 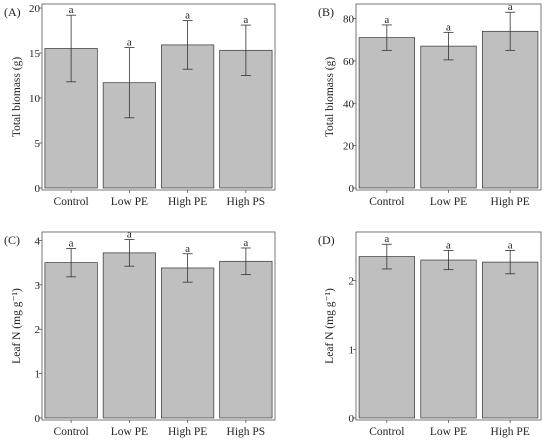 What do you see at coordinates (35, 99) in the screenshot?
I see `y-tick-label: 10` at bounding box center [35, 99].